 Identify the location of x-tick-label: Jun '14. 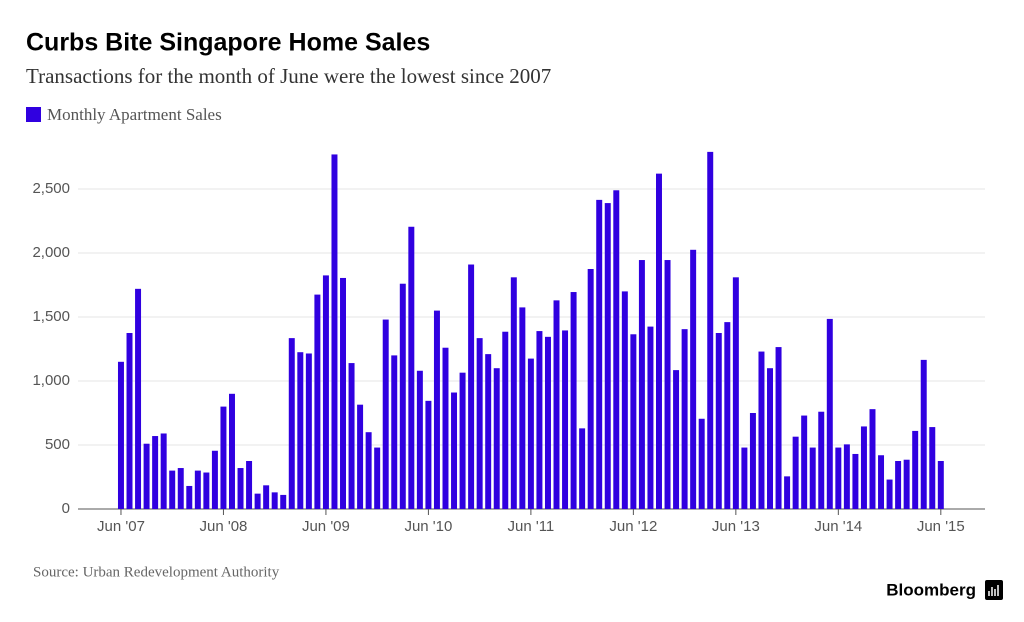
(838, 526).